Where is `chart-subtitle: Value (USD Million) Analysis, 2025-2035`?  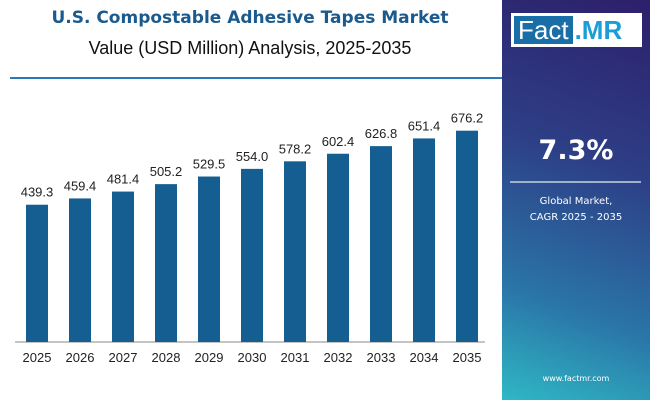 chart-subtitle: Value (USD Million) Analysis, 2025-2035 is located at coordinates (250, 48).